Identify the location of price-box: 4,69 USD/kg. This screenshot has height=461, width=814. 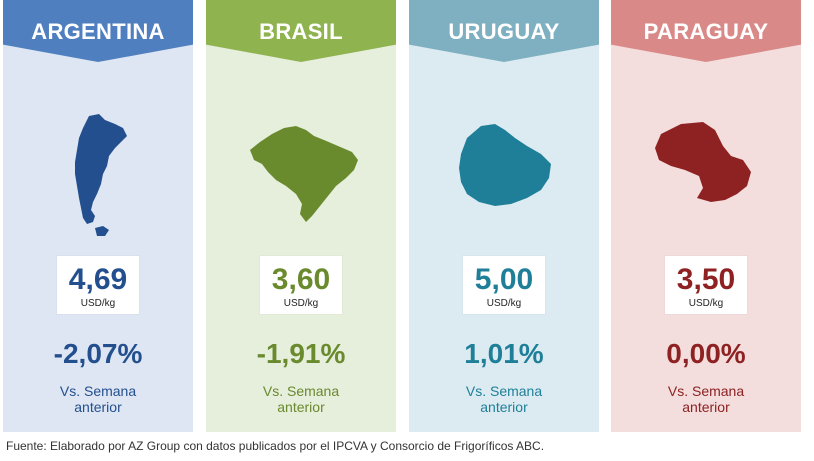
(98, 285).